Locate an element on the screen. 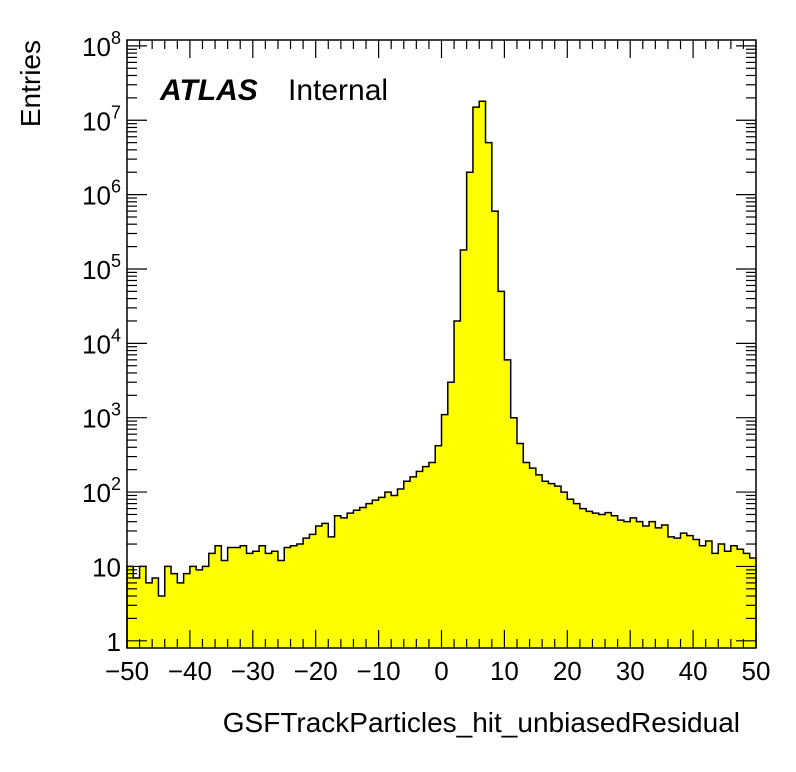 The image size is (796, 772). x-tick-label: −50 is located at coordinates (127, 671).